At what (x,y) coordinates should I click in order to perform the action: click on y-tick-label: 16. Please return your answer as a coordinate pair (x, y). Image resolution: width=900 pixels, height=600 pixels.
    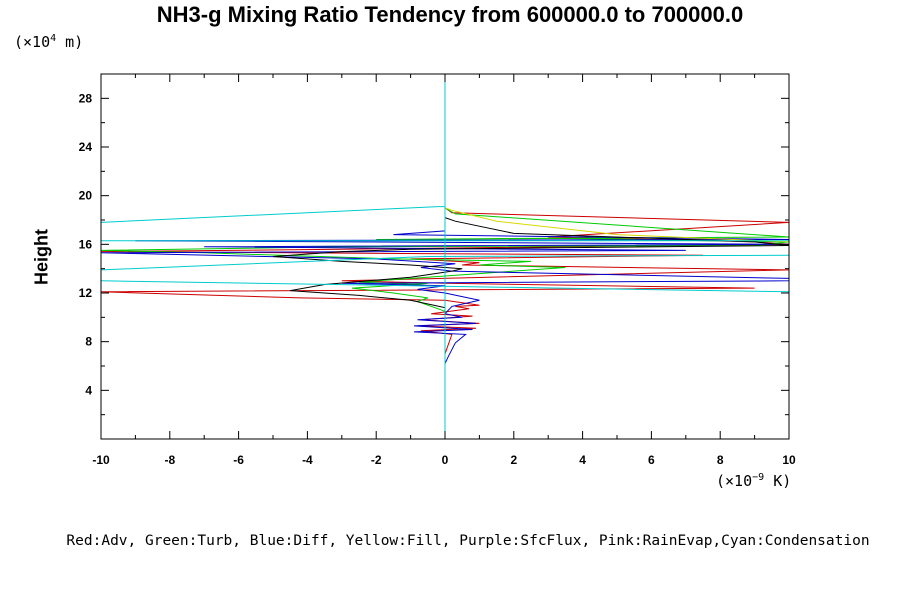
    Looking at the image, I should click on (86, 244).